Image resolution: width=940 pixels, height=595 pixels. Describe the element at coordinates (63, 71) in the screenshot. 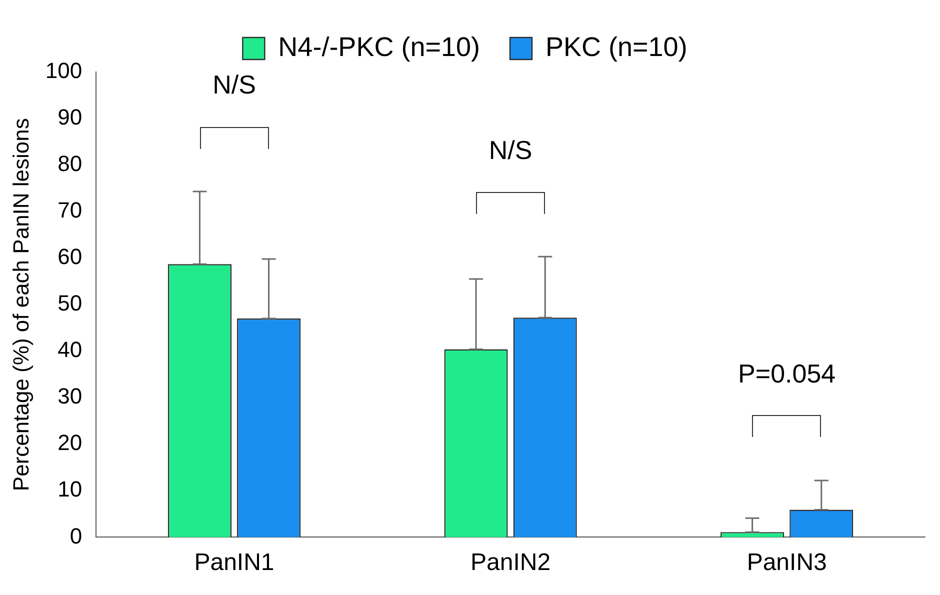

I see `y-tick-label: 100` at that location.